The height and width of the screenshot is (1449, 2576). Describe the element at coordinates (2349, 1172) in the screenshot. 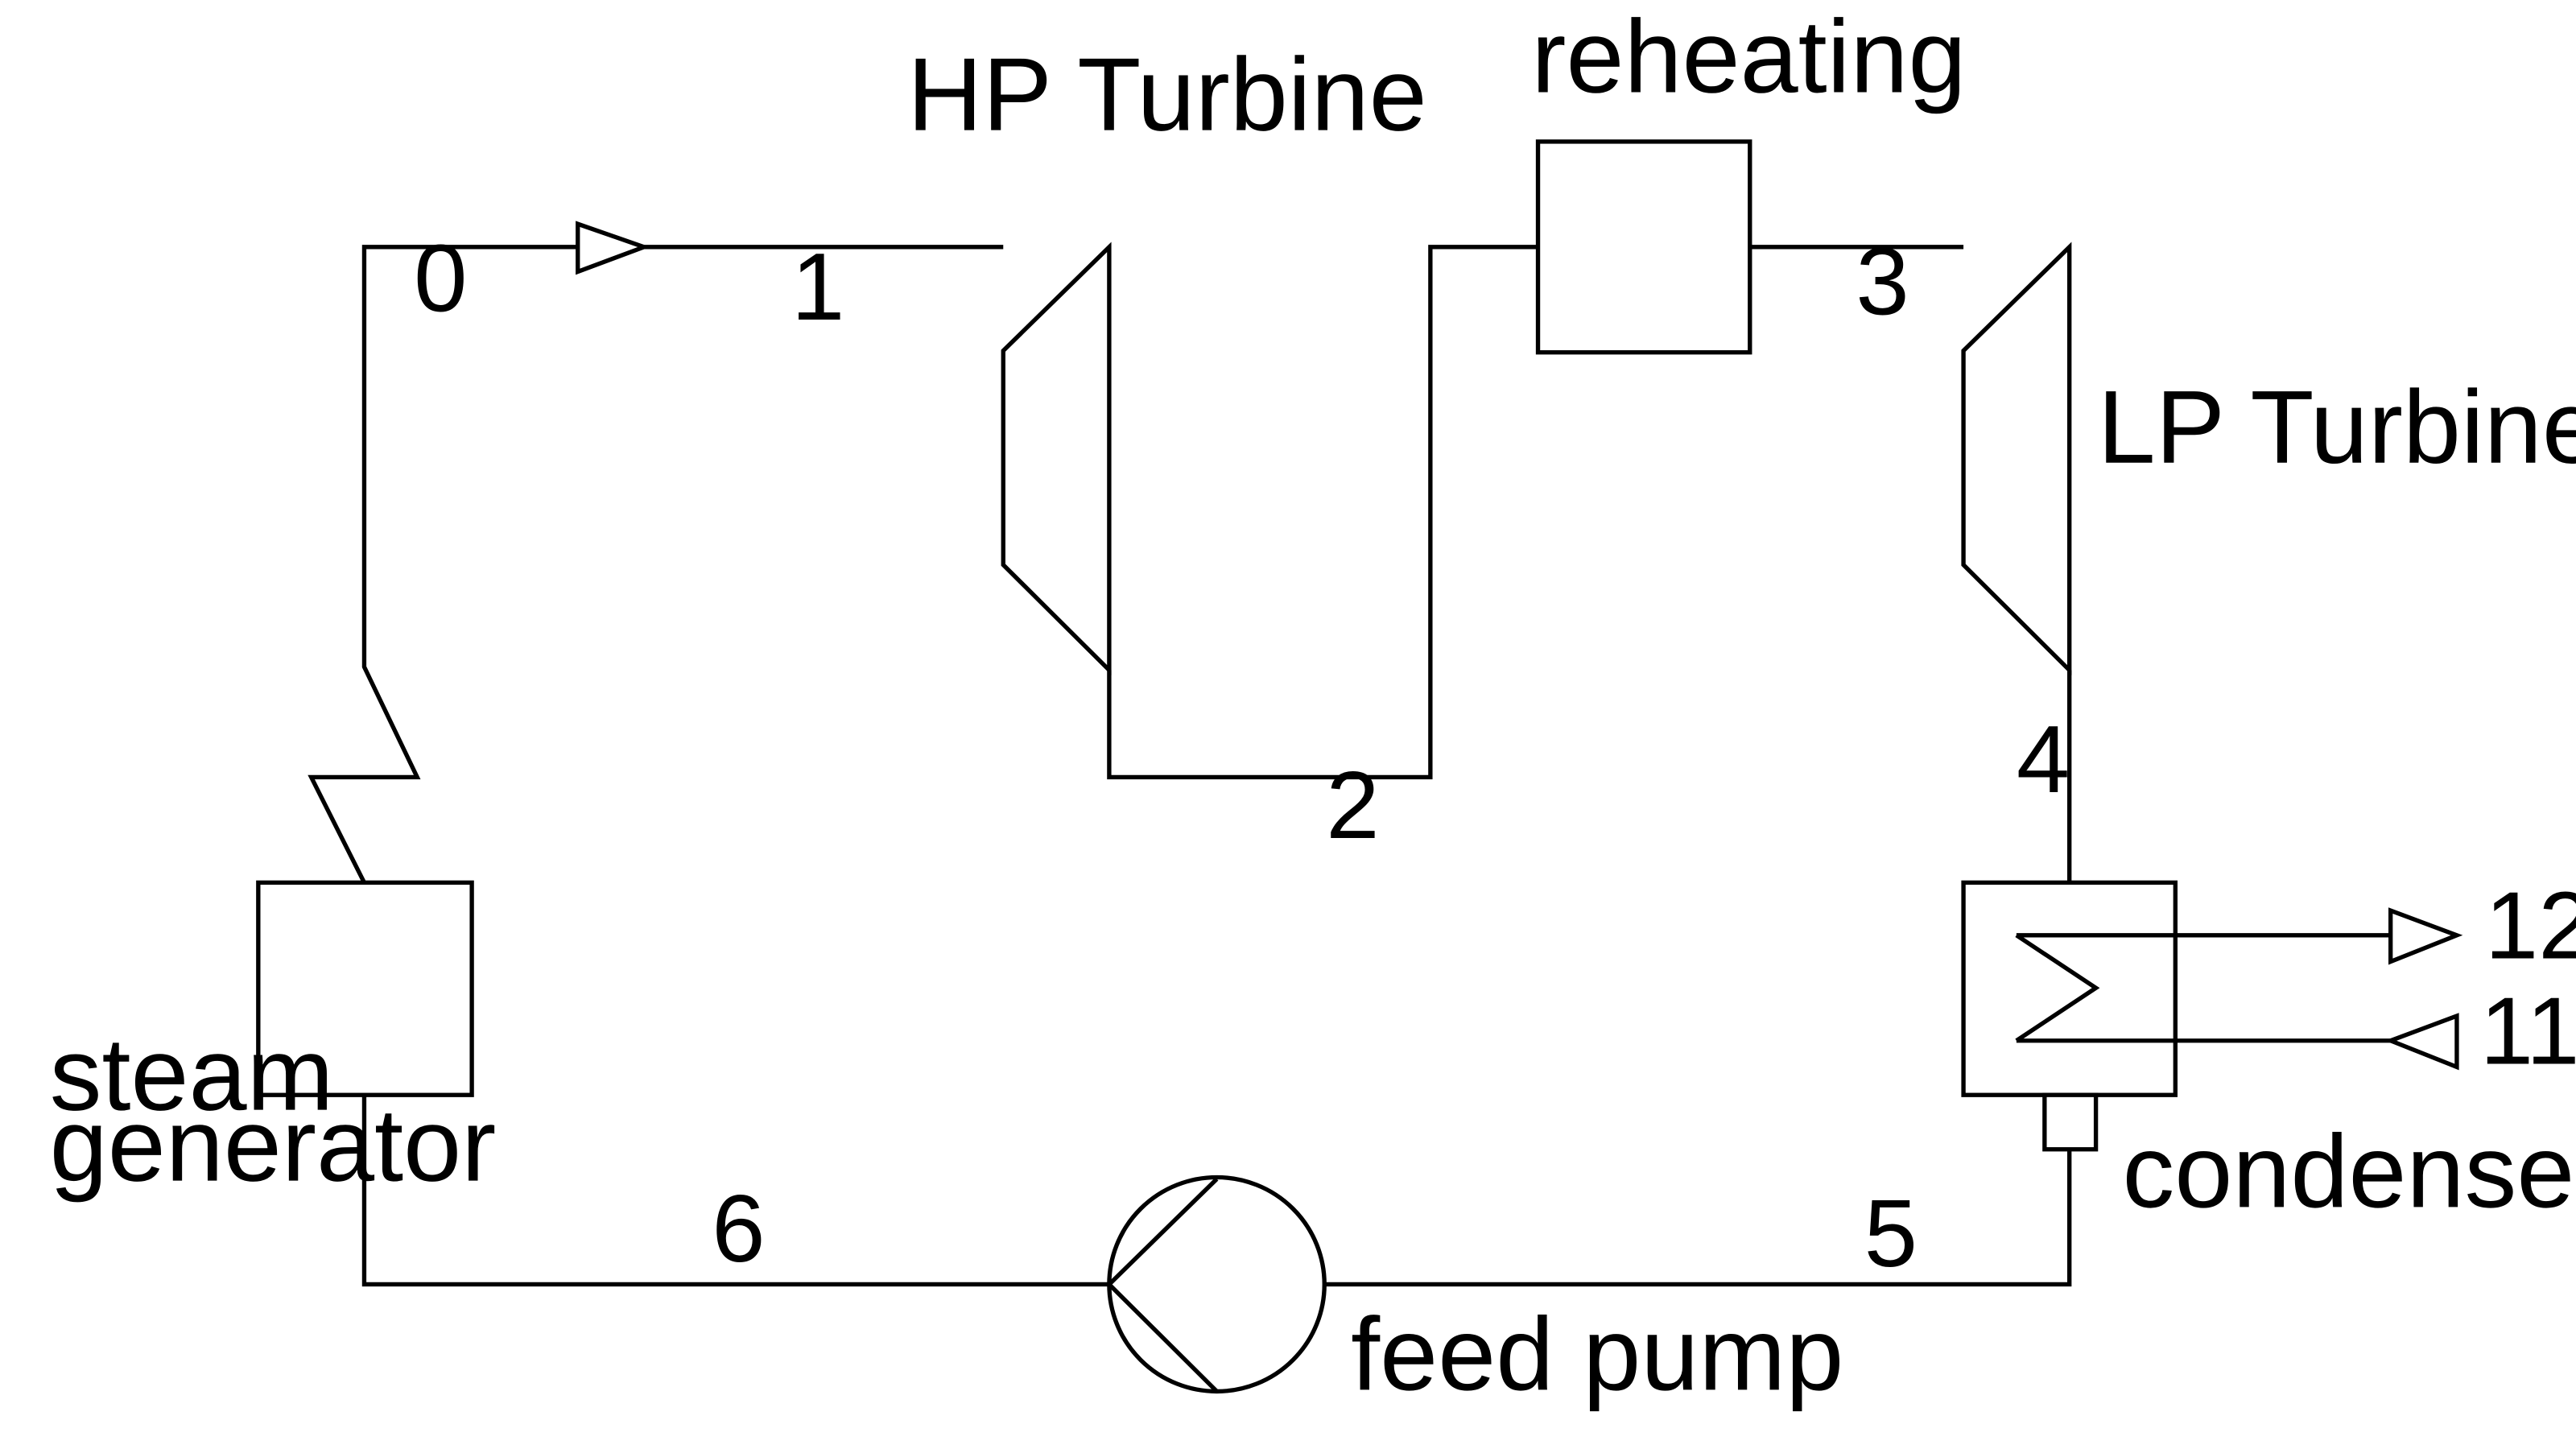

I see `condenser-label: condenser` at that location.